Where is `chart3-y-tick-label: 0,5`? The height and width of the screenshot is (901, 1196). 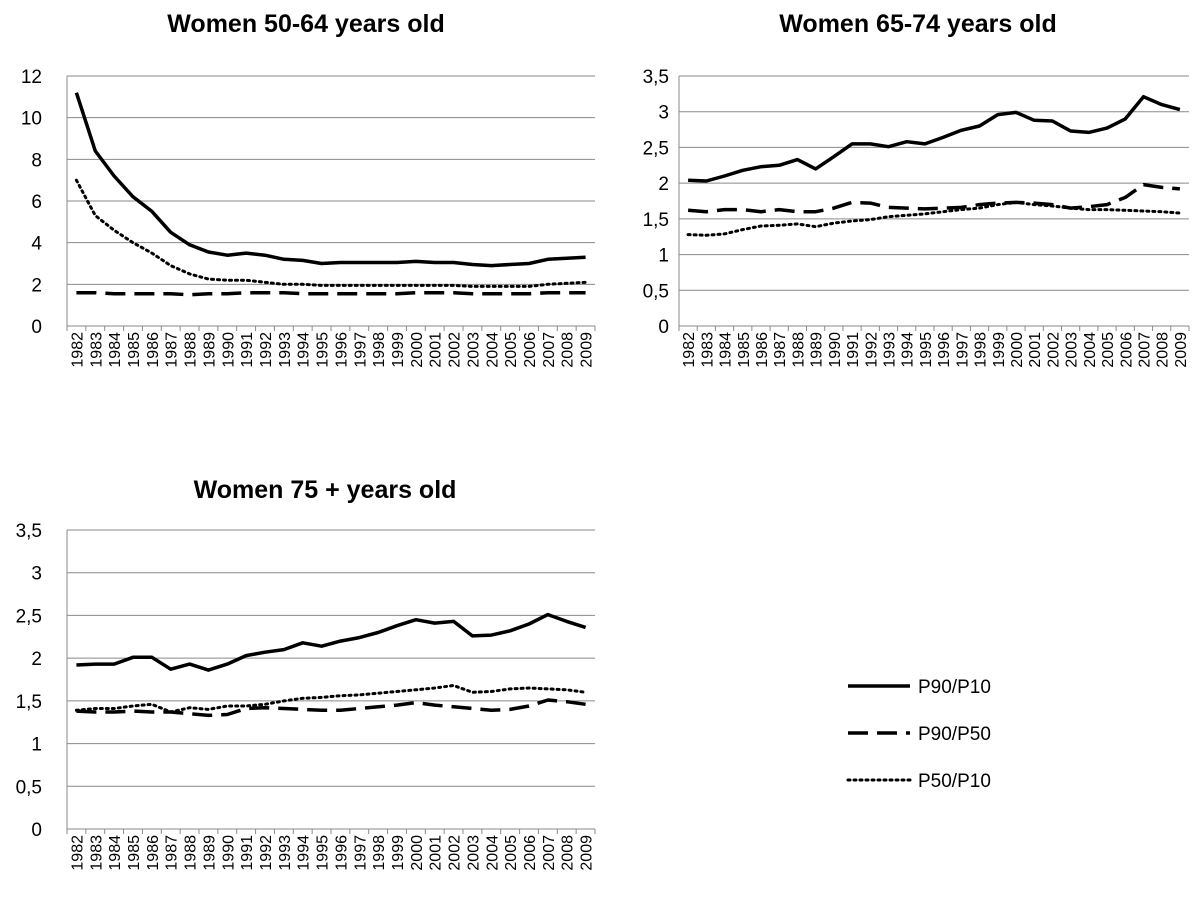 chart3-y-tick-label: 0,5 is located at coordinates (29, 787).